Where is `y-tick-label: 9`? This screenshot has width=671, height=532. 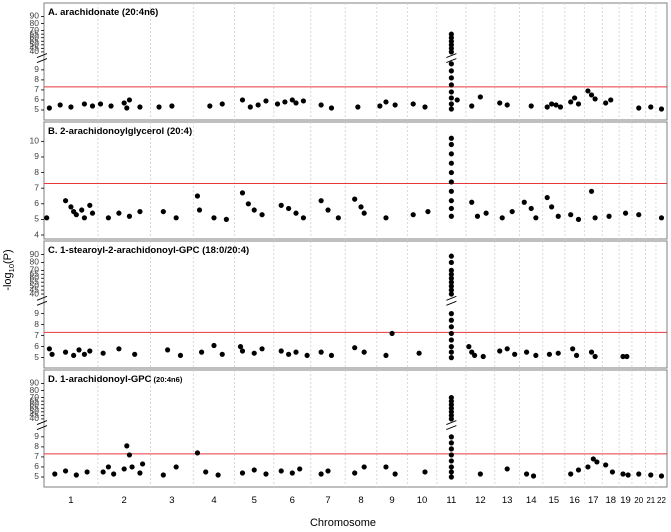
y-tick-label: 9 is located at coordinates (36, 313).